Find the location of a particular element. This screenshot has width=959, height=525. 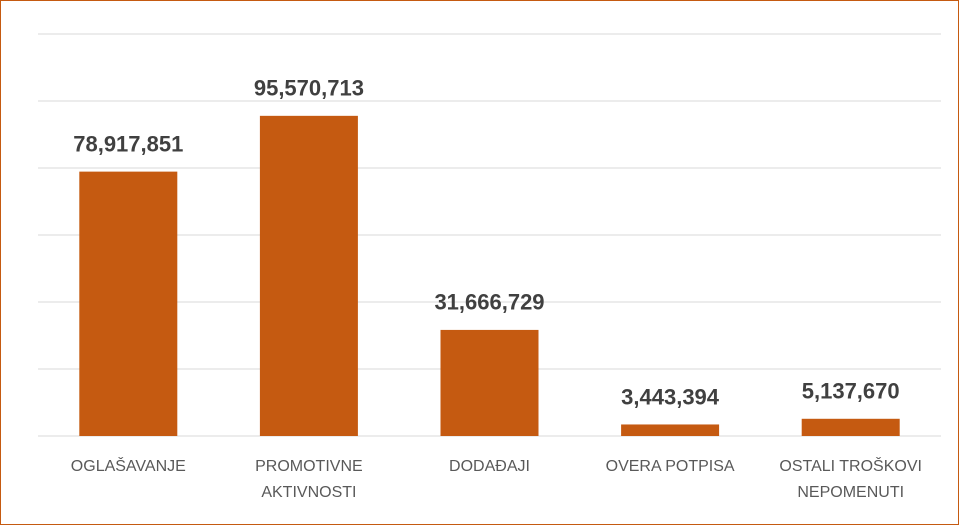

x-tick-label: DODAĐAJI is located at coordinates (489, 466).